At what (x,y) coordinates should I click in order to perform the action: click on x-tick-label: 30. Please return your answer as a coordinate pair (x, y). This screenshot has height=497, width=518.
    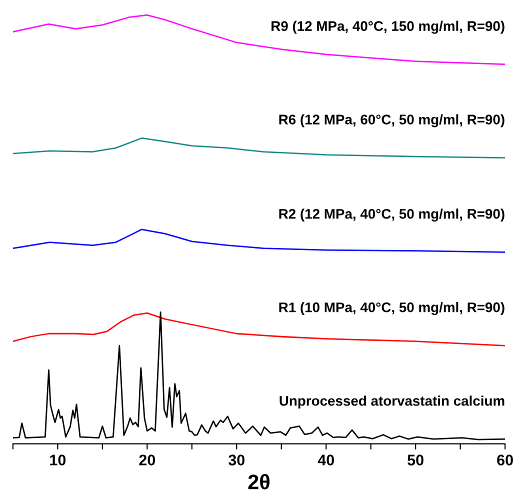
    Looking at the image, I should click on (236, 460).